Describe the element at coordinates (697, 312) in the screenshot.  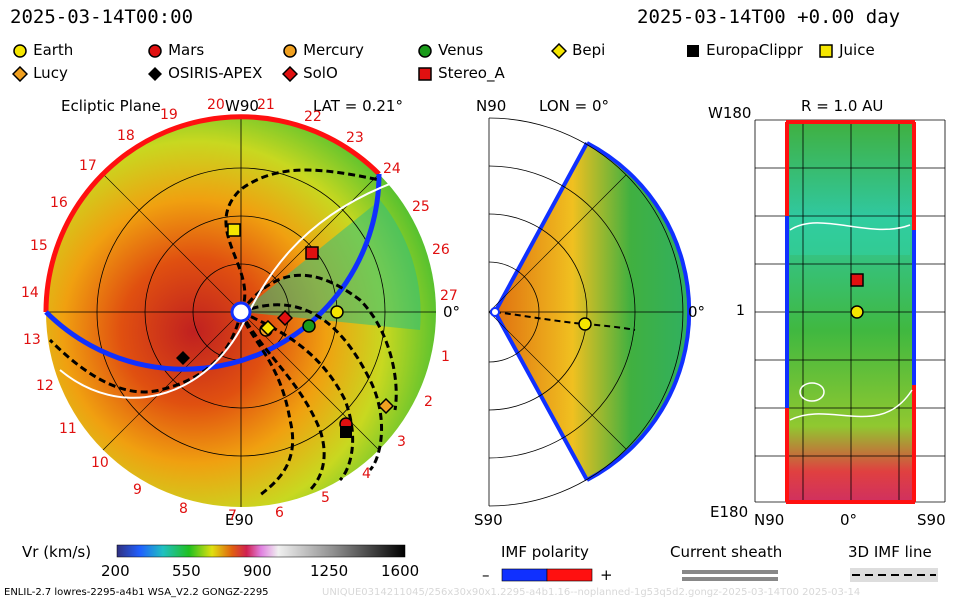
I see `meridional-zero-label: 0°` at that location.